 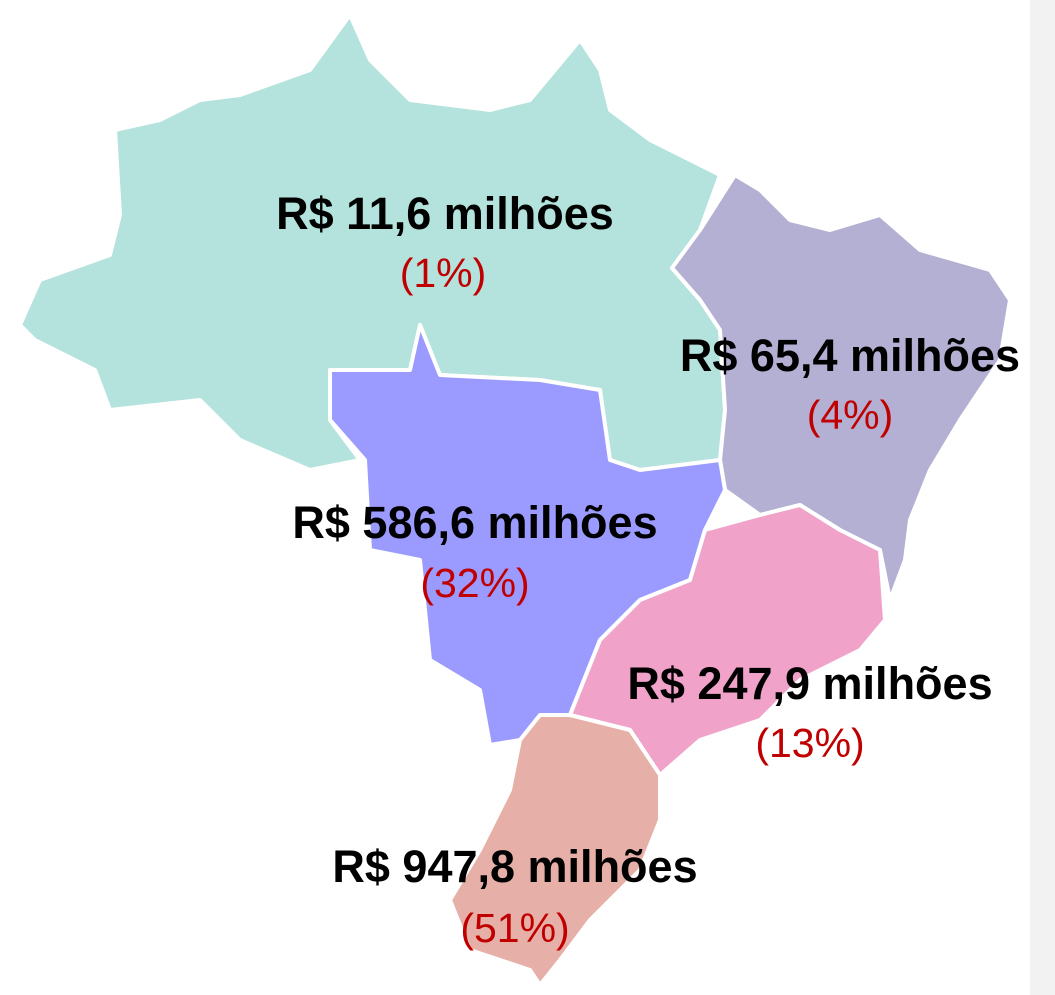 I want to click on region-share: (32%), so click(x=474, y=583).